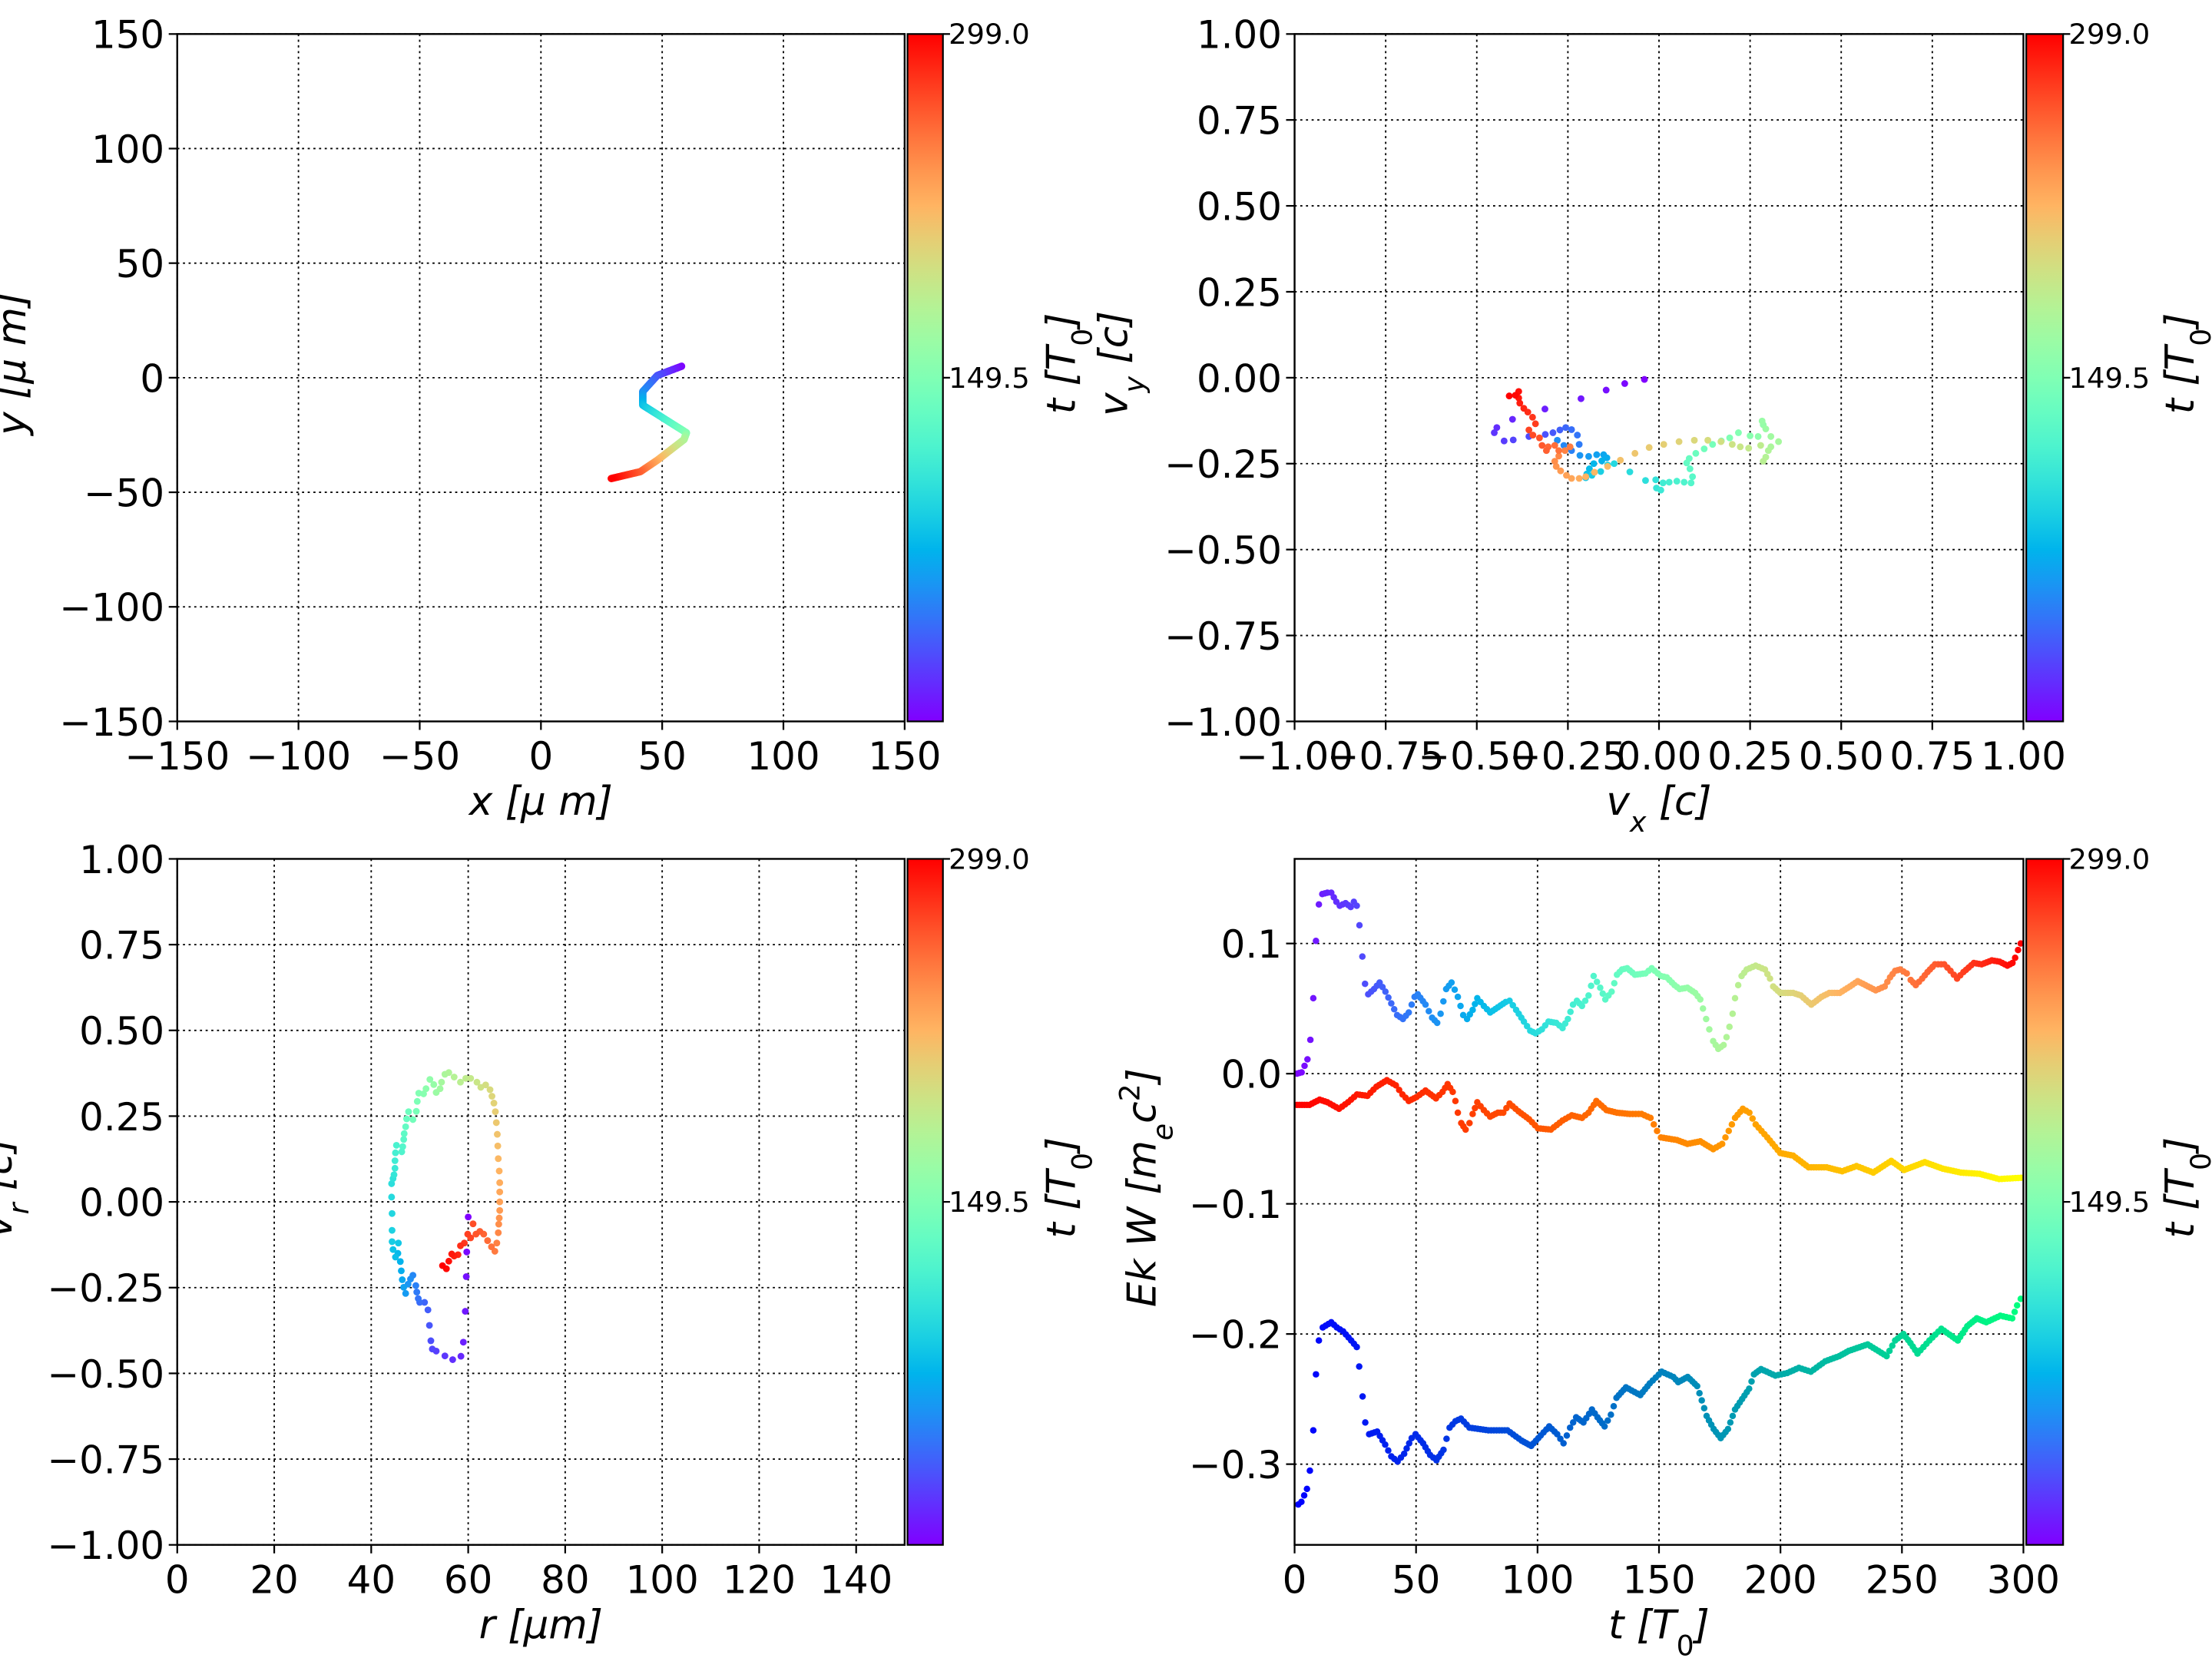 The image size is (2212, 1671). What do you see at coordinates (121, 1203) in the screenshot?
I see `y-tick-label: 0.00` at bounding box center [121, 1203].